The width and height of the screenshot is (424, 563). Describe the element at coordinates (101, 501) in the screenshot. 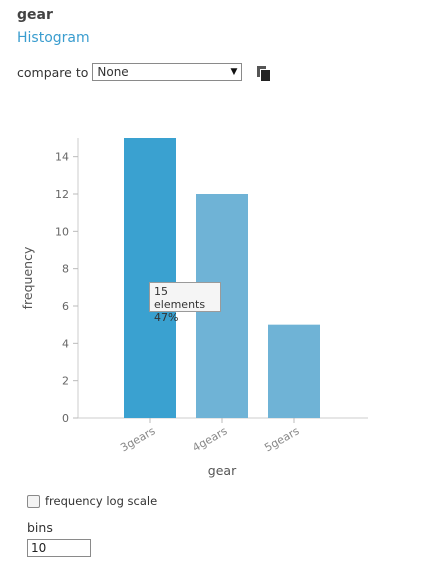

I see `log-scale-label: frequency log scale` at that location.